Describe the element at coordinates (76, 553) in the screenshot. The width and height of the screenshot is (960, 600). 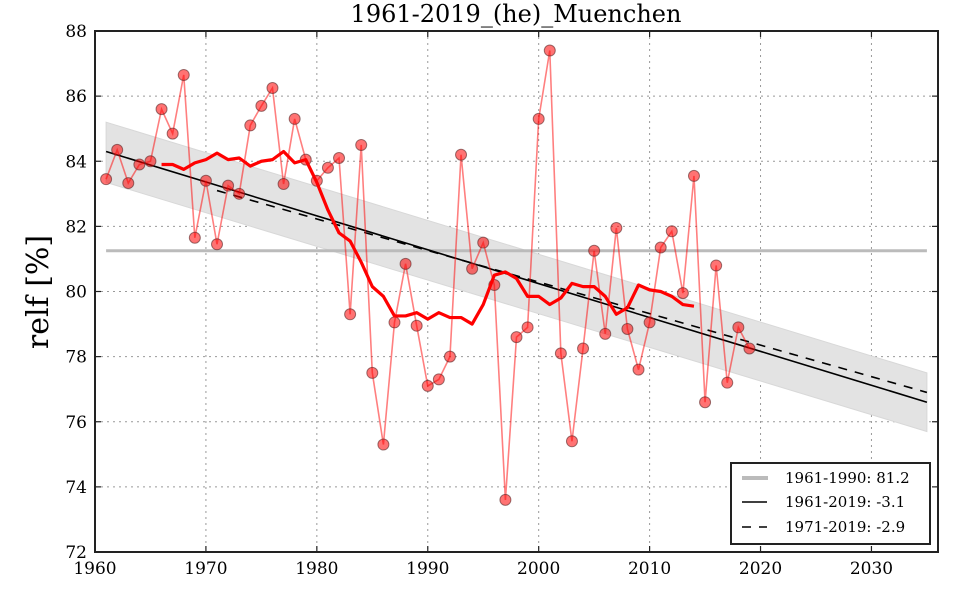
I see `y-tick-label: 72` at that location.